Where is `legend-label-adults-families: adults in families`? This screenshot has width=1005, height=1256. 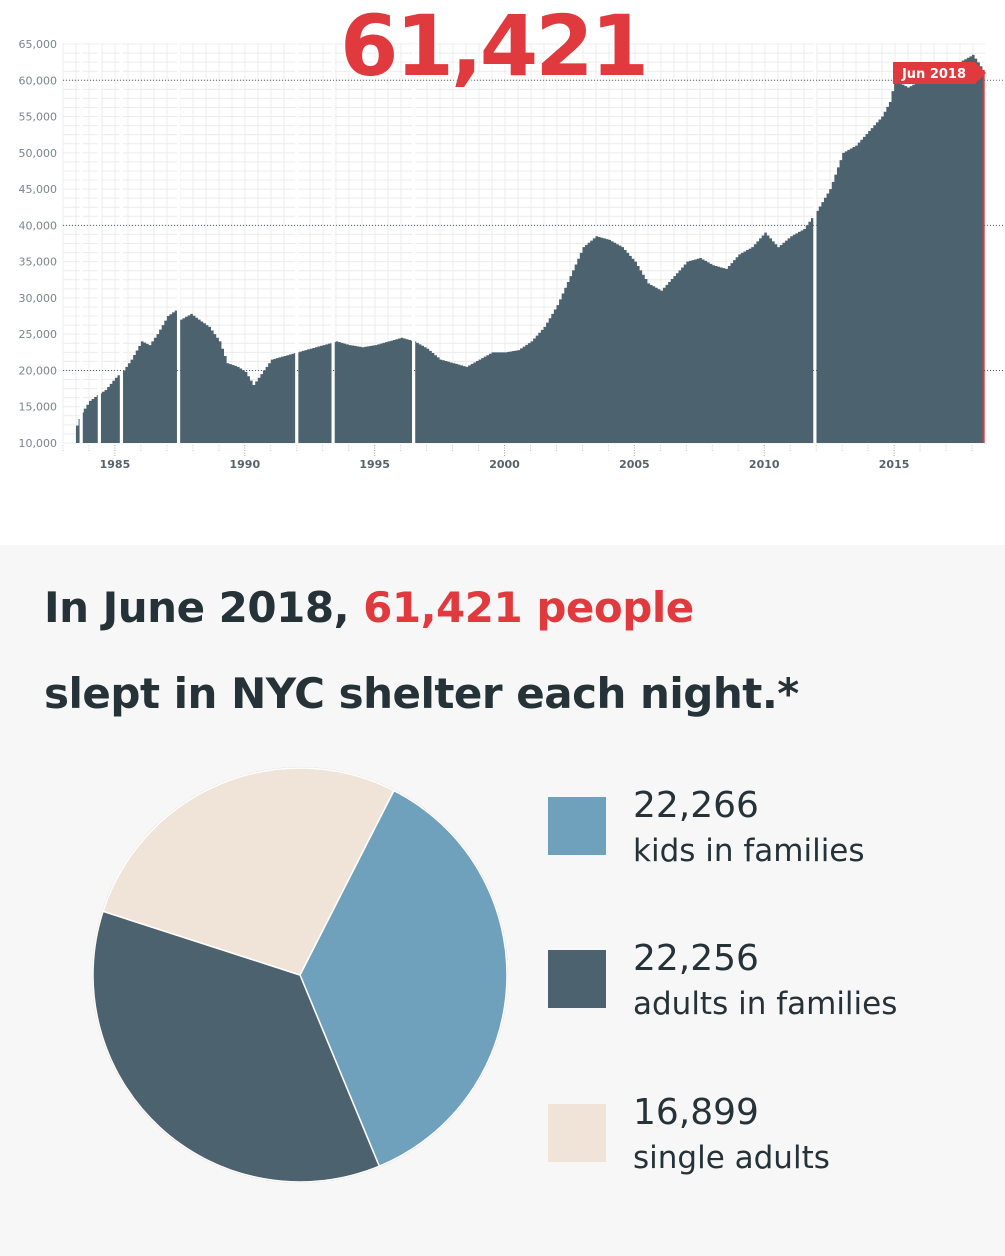 legend-label-adults-families: adults in families is located at coordinates (765, 1004).